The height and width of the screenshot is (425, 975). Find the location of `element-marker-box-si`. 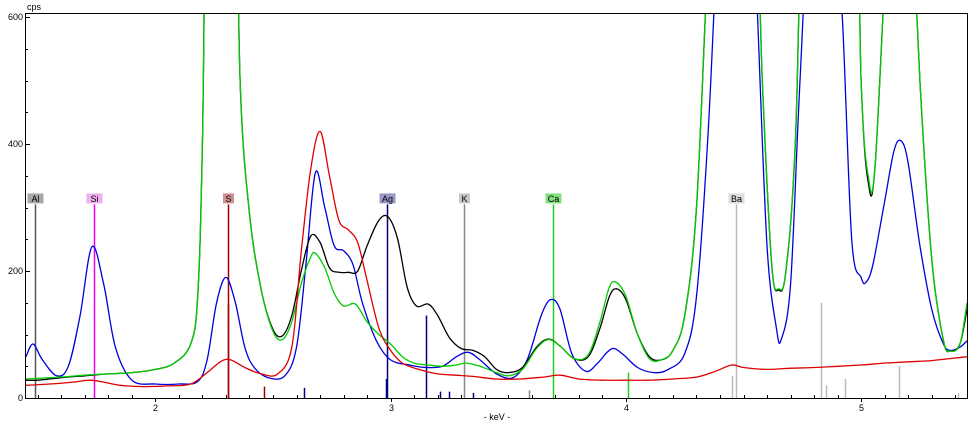

element-marker-box-si is located at coordinates (94, 198).